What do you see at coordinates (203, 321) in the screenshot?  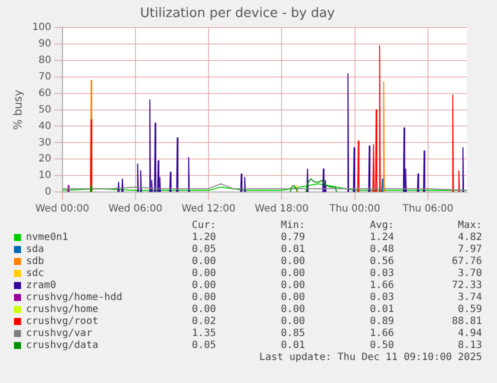 I see `text: 0.02` at bounding box center [203, 321].